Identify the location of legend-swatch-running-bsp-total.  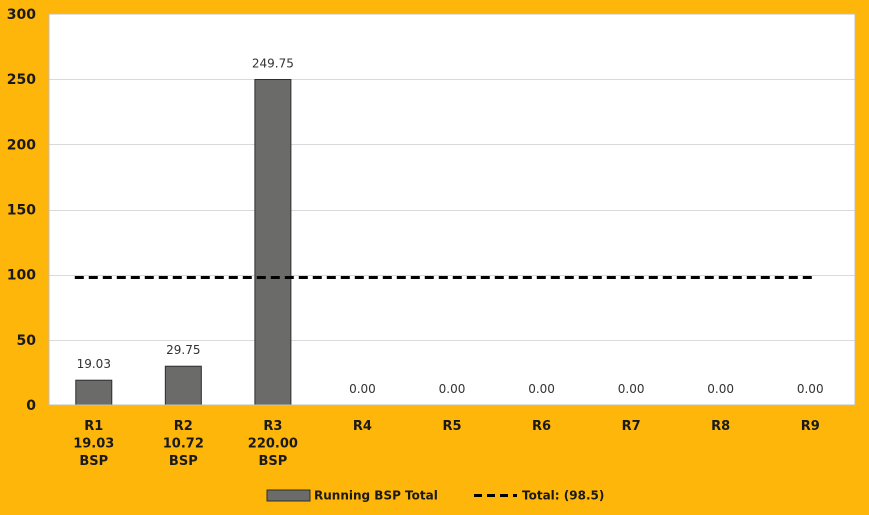
(288, 495).